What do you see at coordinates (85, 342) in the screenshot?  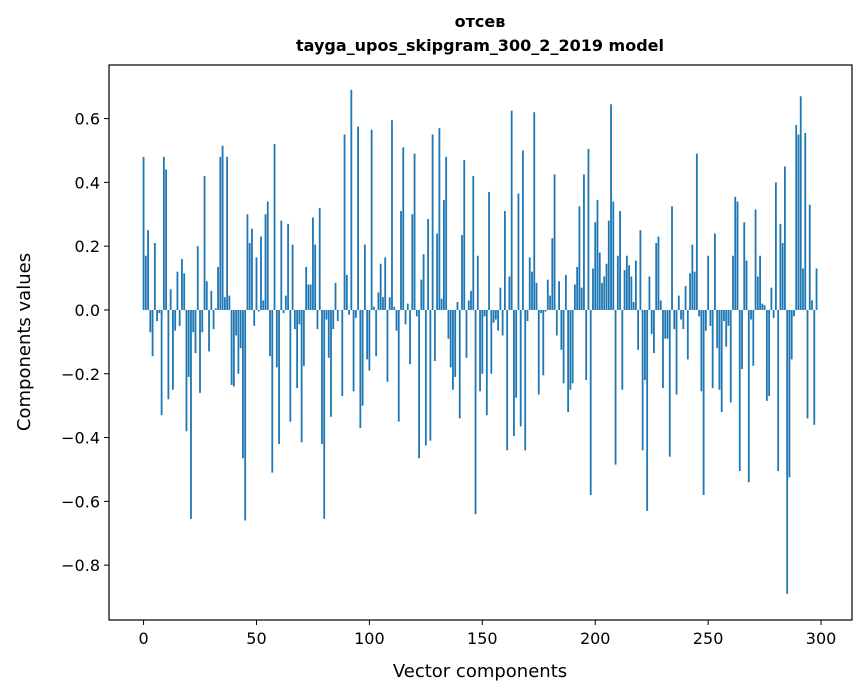 I see `y-axis-ticks: −0.8 −0.6 −0.4 −0.2 0.0 0.2 0.4 0.6` at bounding box center [85, 342].